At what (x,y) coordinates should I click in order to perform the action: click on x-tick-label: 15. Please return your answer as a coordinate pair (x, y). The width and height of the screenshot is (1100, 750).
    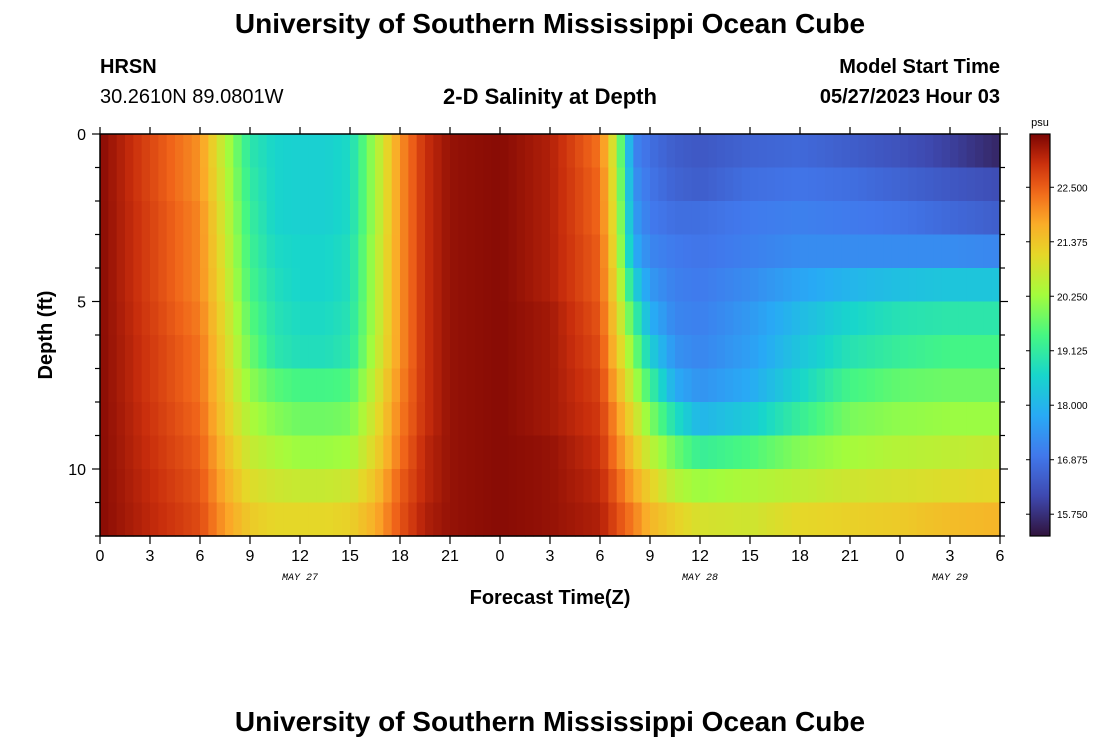
    Looking at the image, I should click on (350, 556).